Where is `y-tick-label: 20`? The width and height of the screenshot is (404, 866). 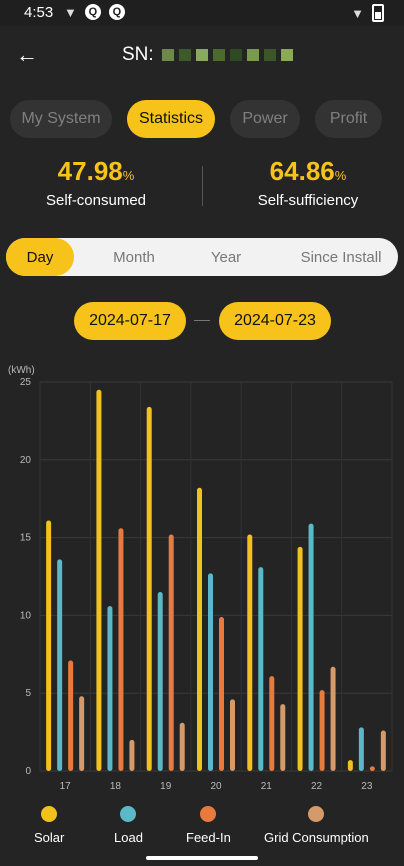
y-tick-label: 20 is located at coordinates (26, 460).